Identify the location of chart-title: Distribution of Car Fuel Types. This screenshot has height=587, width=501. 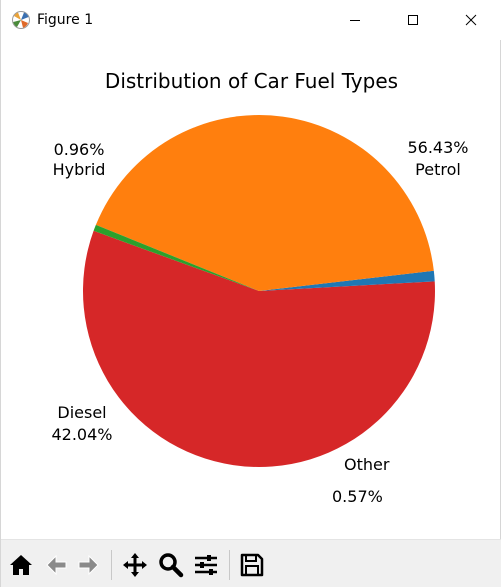
(251, 81).